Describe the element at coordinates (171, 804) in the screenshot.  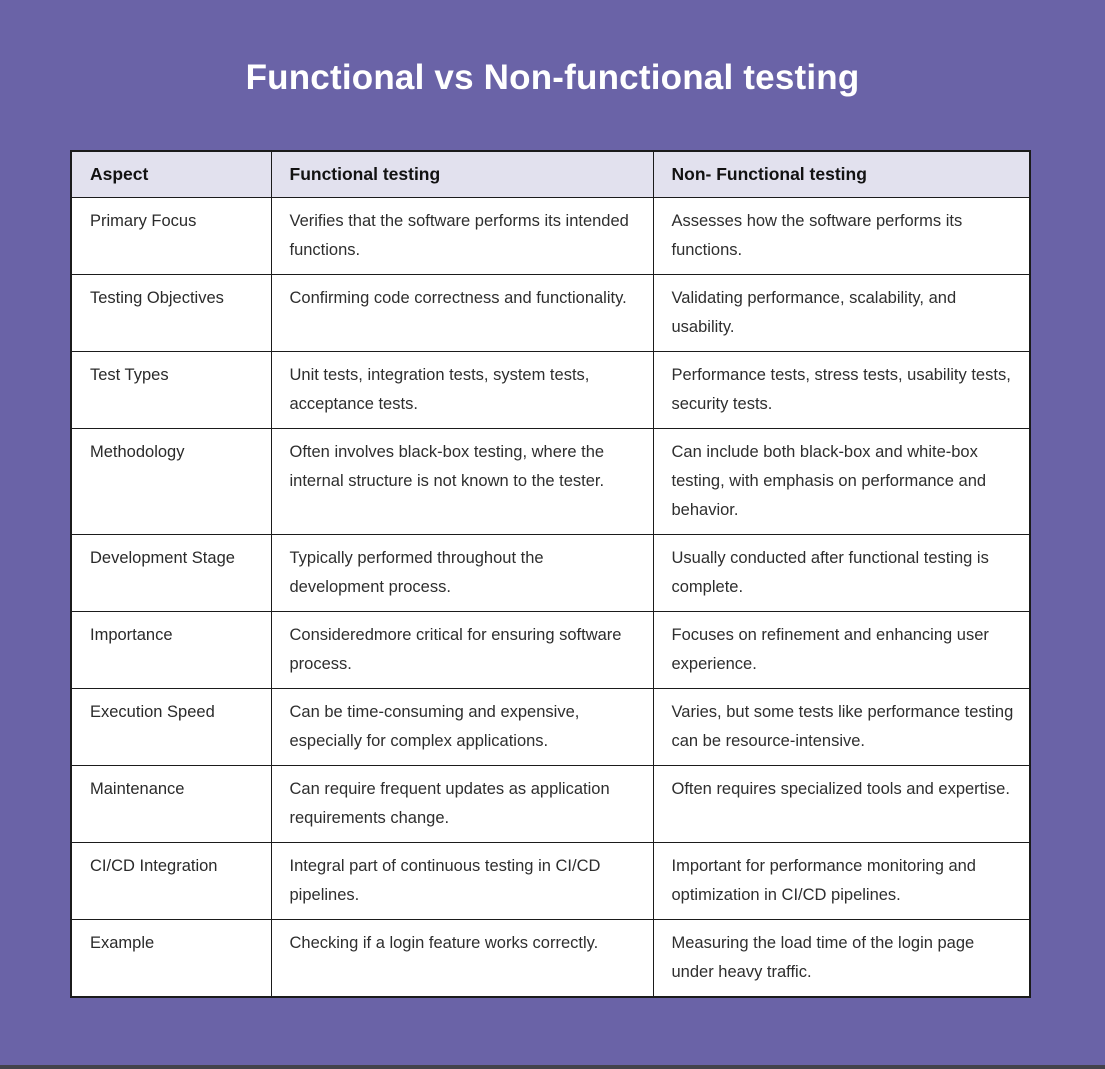
I see `aspect-cell: Maintenance` at that location.